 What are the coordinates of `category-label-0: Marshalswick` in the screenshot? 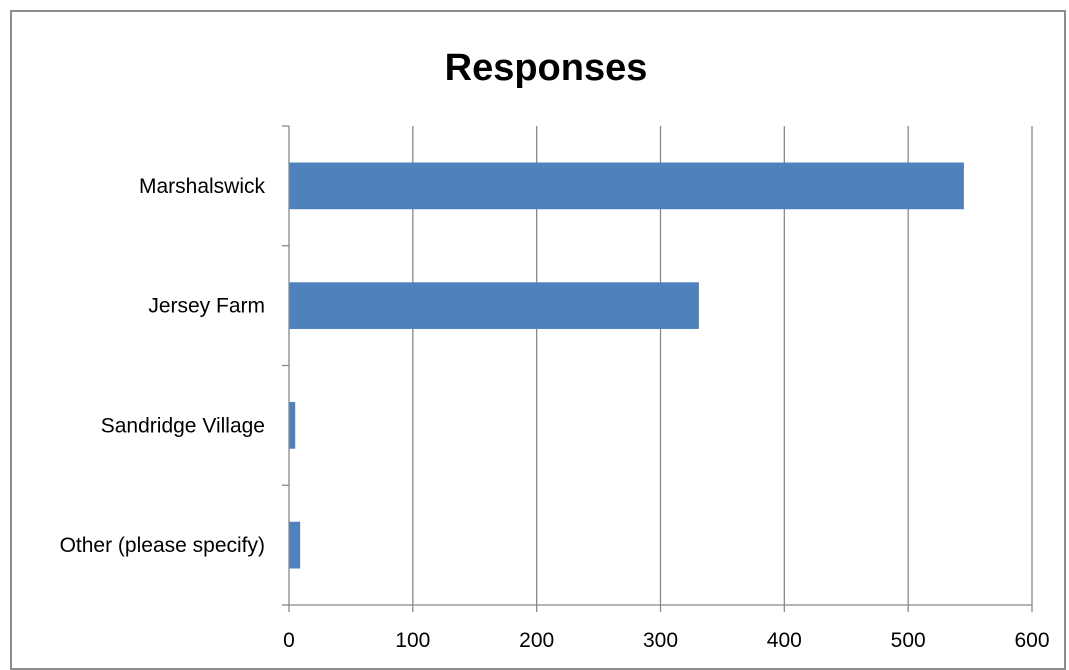 It's located at (202, 186).